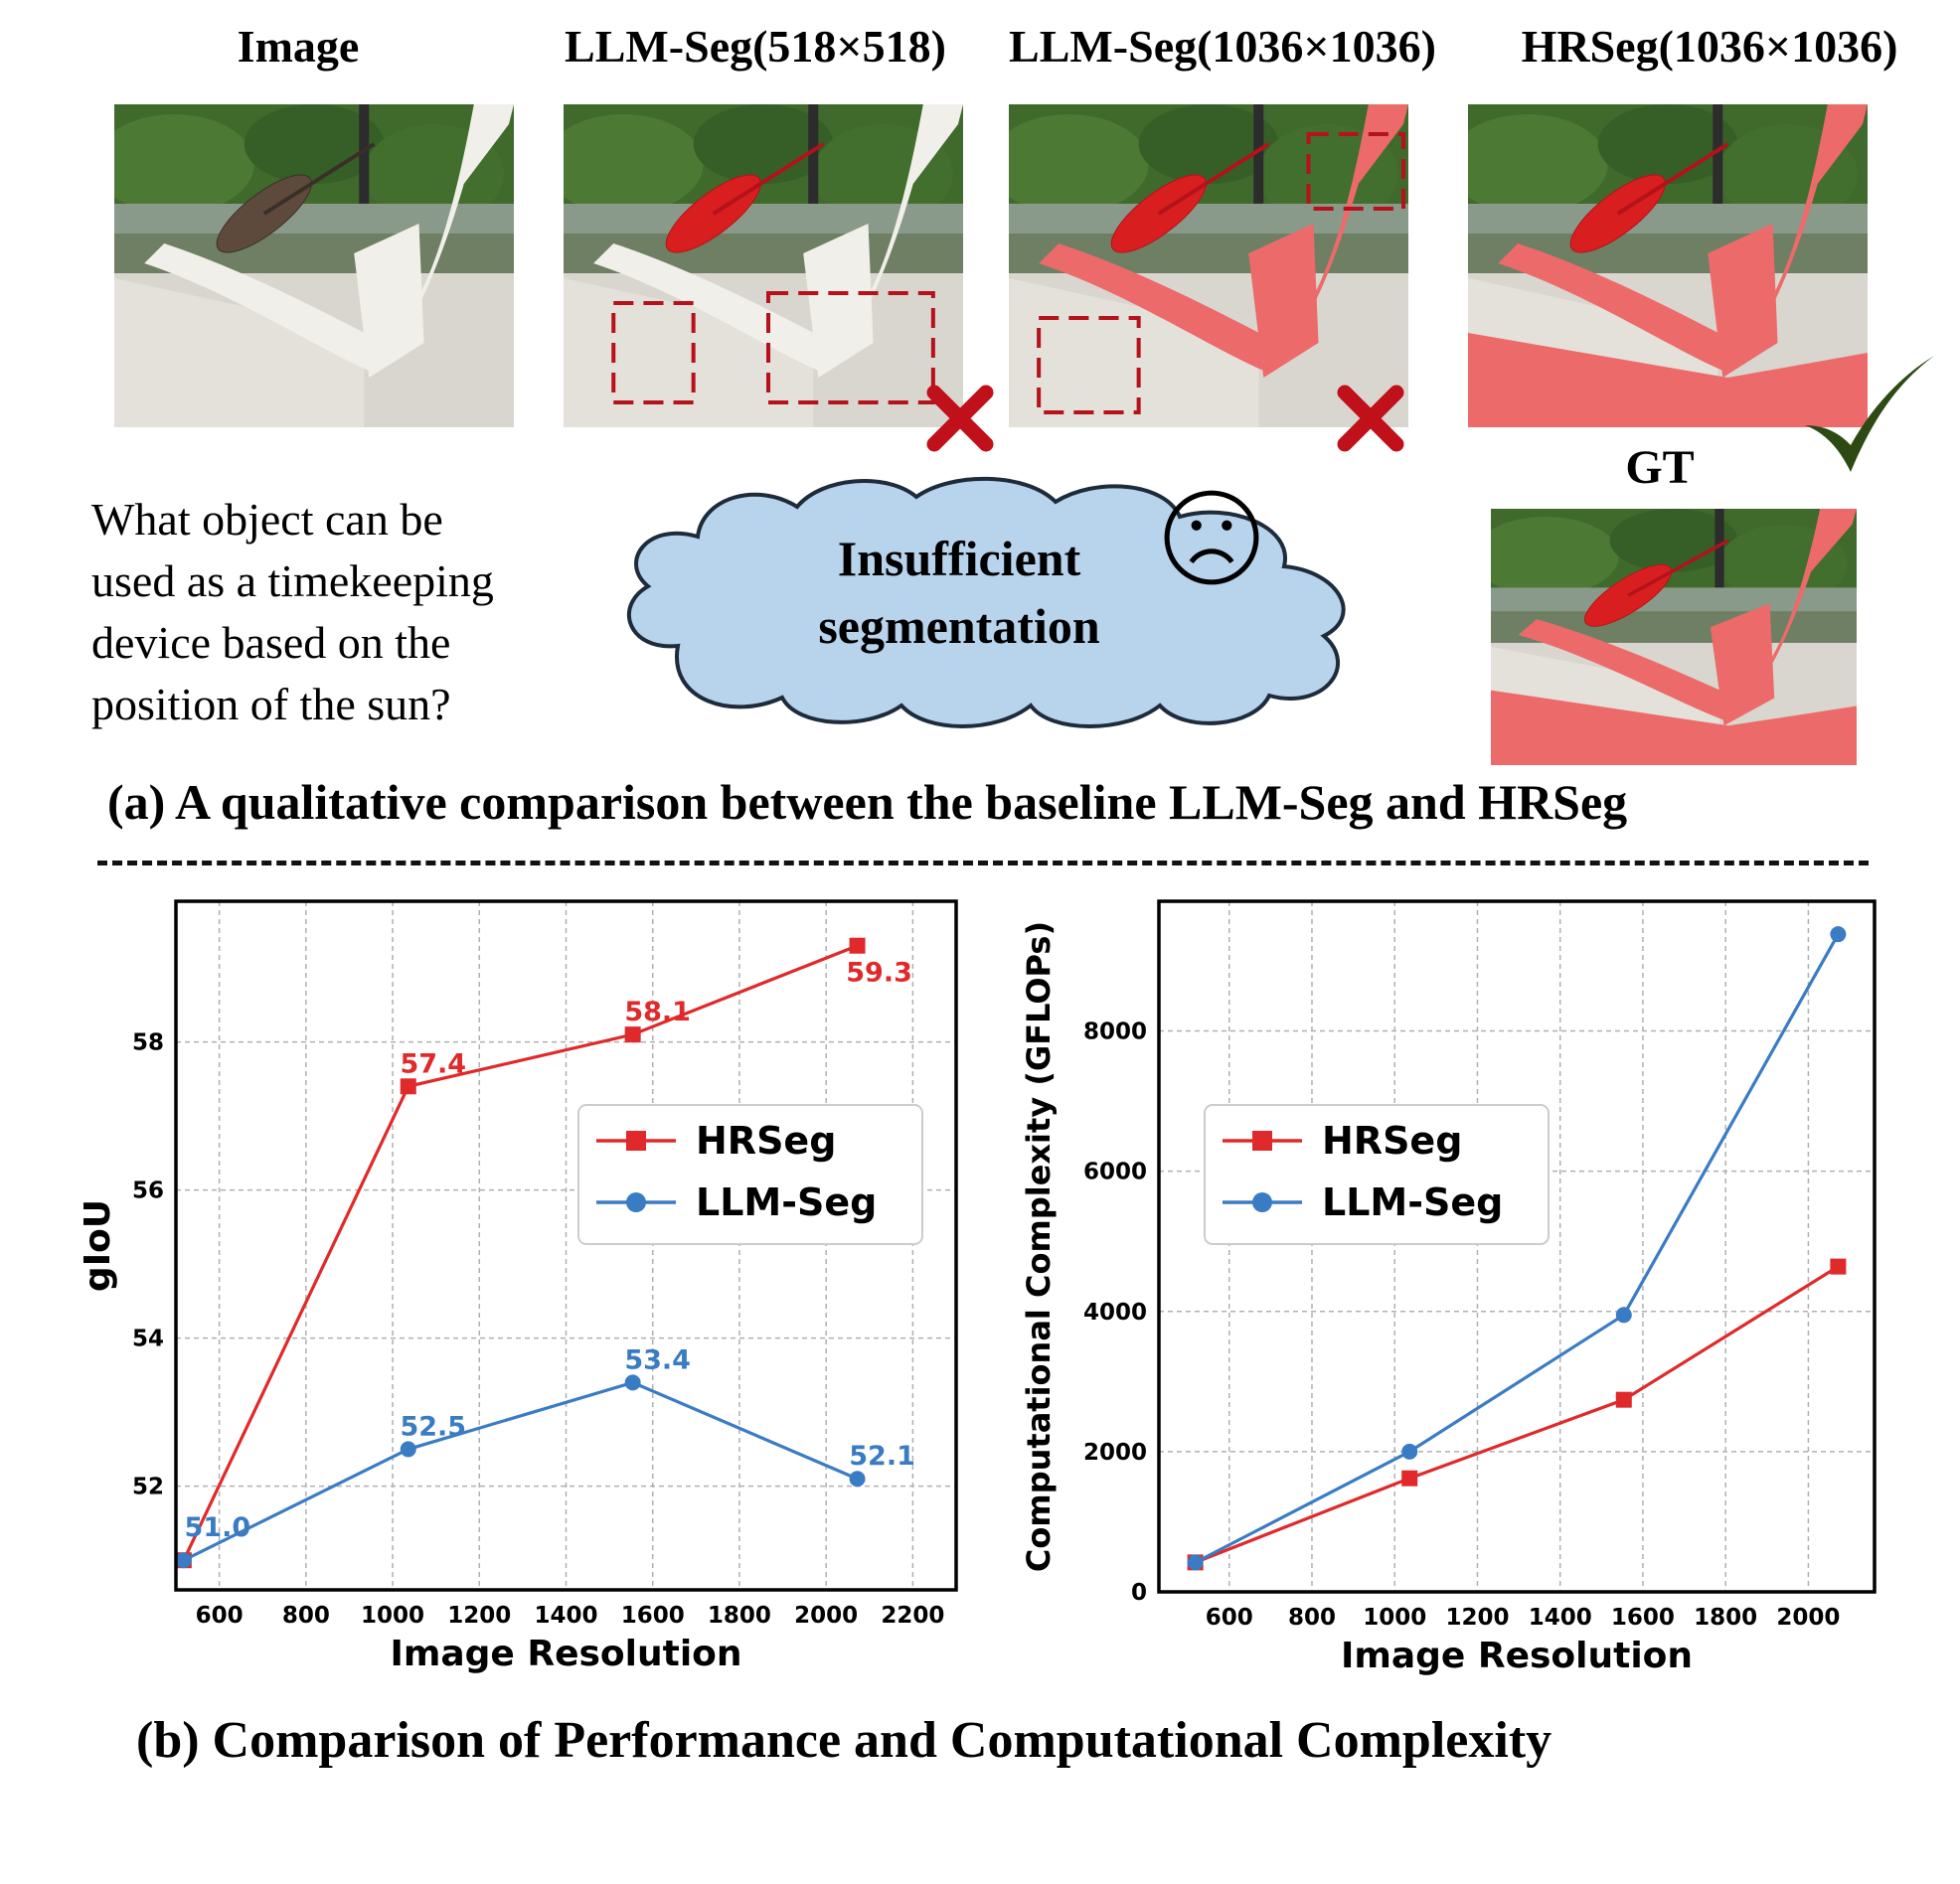  Describe the element at coordinates (959, 558) in the screenshot. I see `cloud-line: Insufficient` at that location.